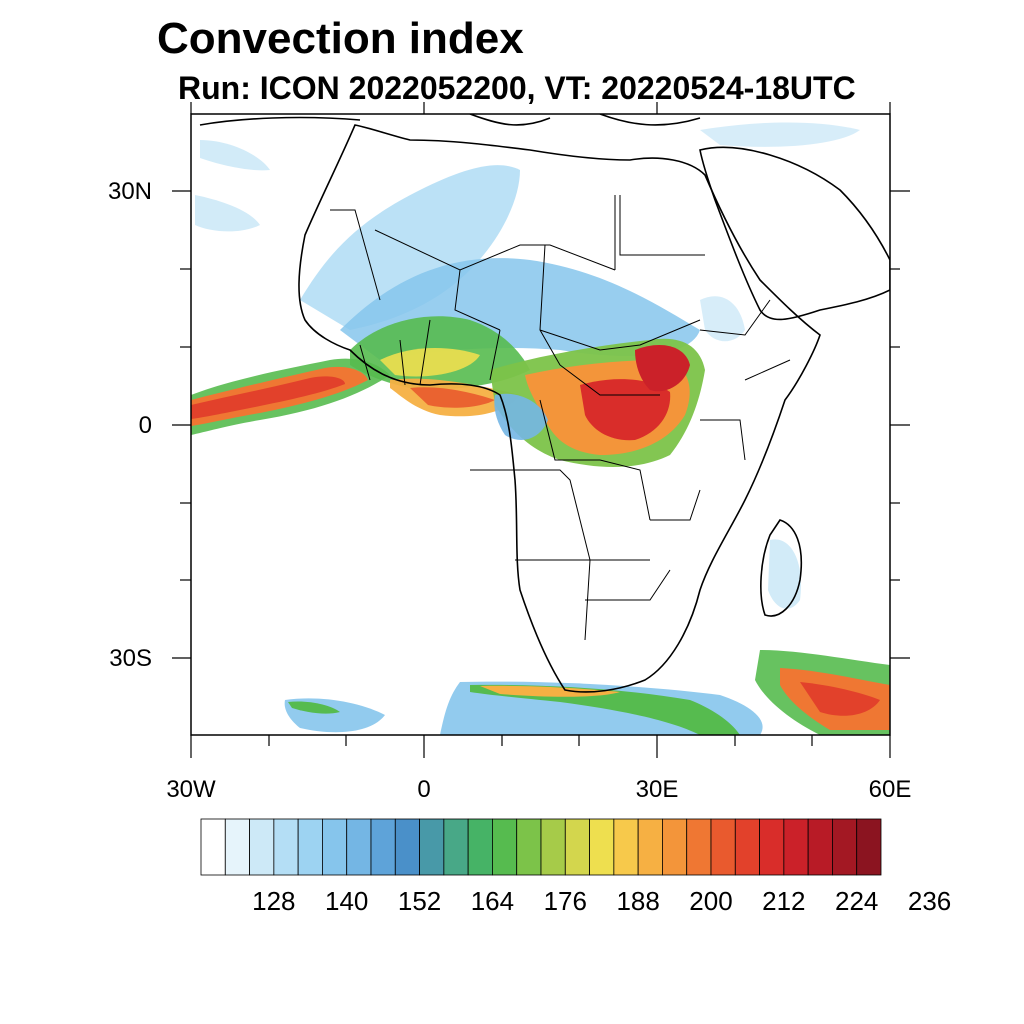  What do you see at coordinates (794, 233) in the screenshot?
I see `arabia-coastline` at bounding box center [794, 233].